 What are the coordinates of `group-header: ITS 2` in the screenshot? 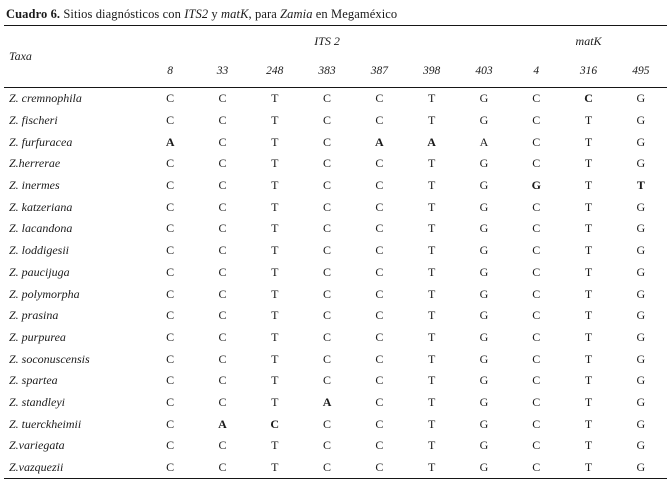 It's located at (327, 40).